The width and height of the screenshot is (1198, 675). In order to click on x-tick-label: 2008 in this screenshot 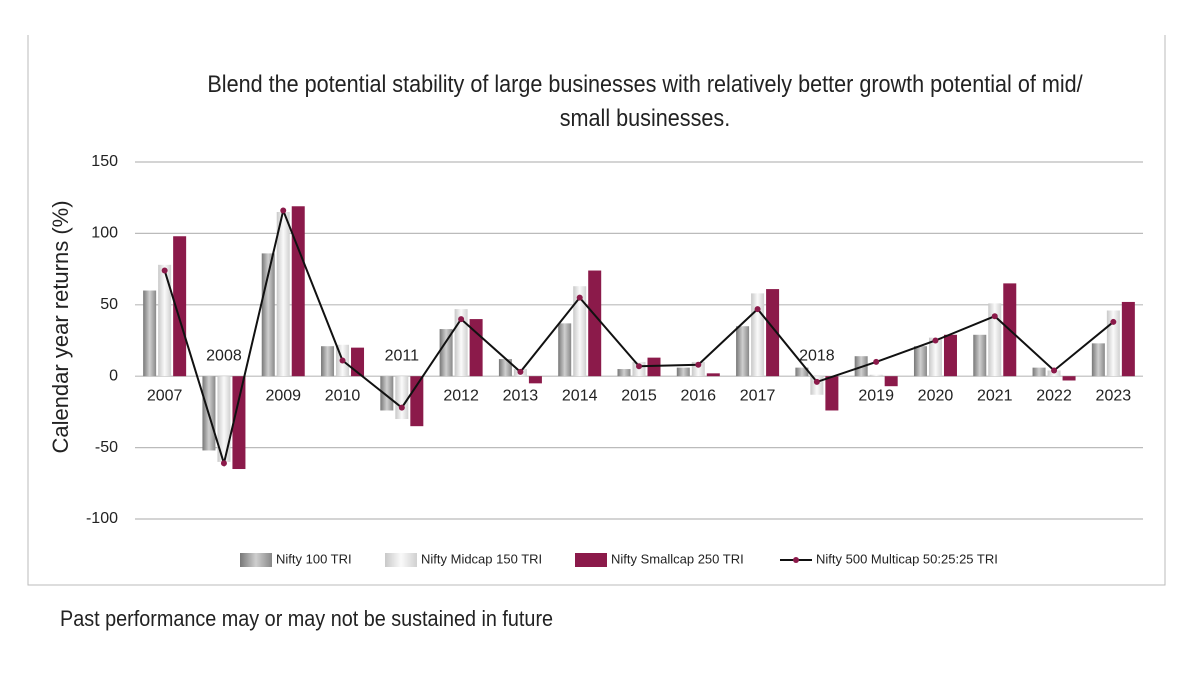, I will do `click(224, 355)`.